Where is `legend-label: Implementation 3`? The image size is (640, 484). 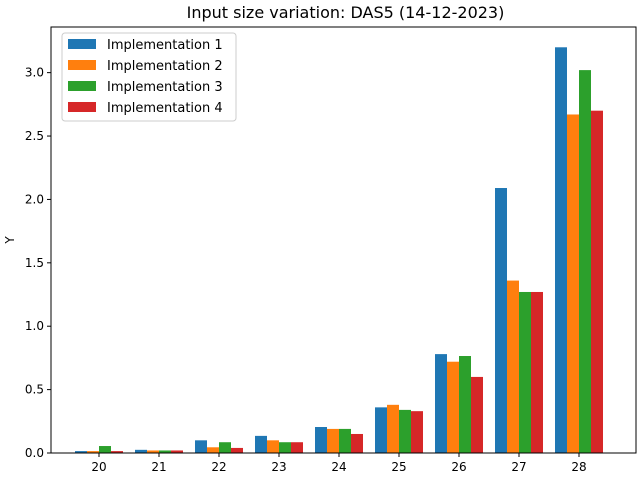
legend-label: Implementation 3 is located at coordinates (165, 87).